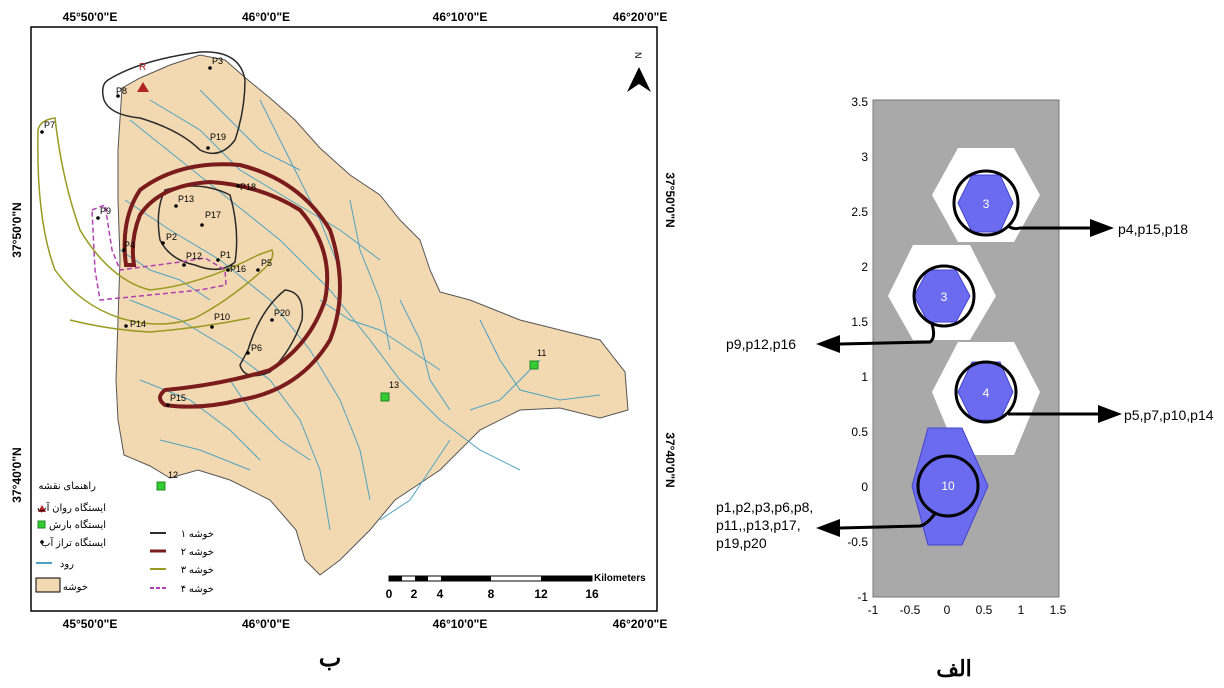 This screenshot has height=688, width=1224. Describe the element at coordinates (460, 17) in the screenshot. I see `svg-text: 46°10'0"E` at that location.